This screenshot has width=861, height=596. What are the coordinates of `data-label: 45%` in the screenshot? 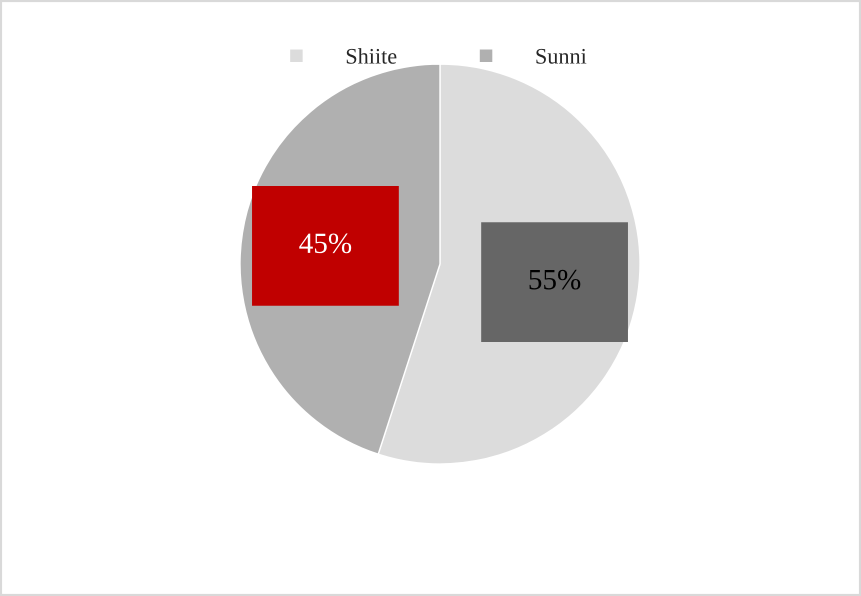 It's located at (325, 243).